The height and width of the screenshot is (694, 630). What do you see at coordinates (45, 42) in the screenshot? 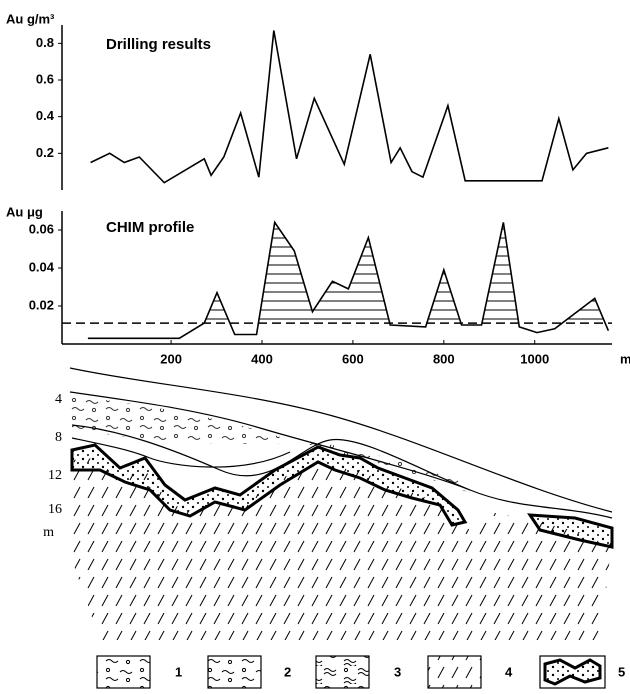
I see `y-tick-label: 0.8` at bounding box center [45, 42].